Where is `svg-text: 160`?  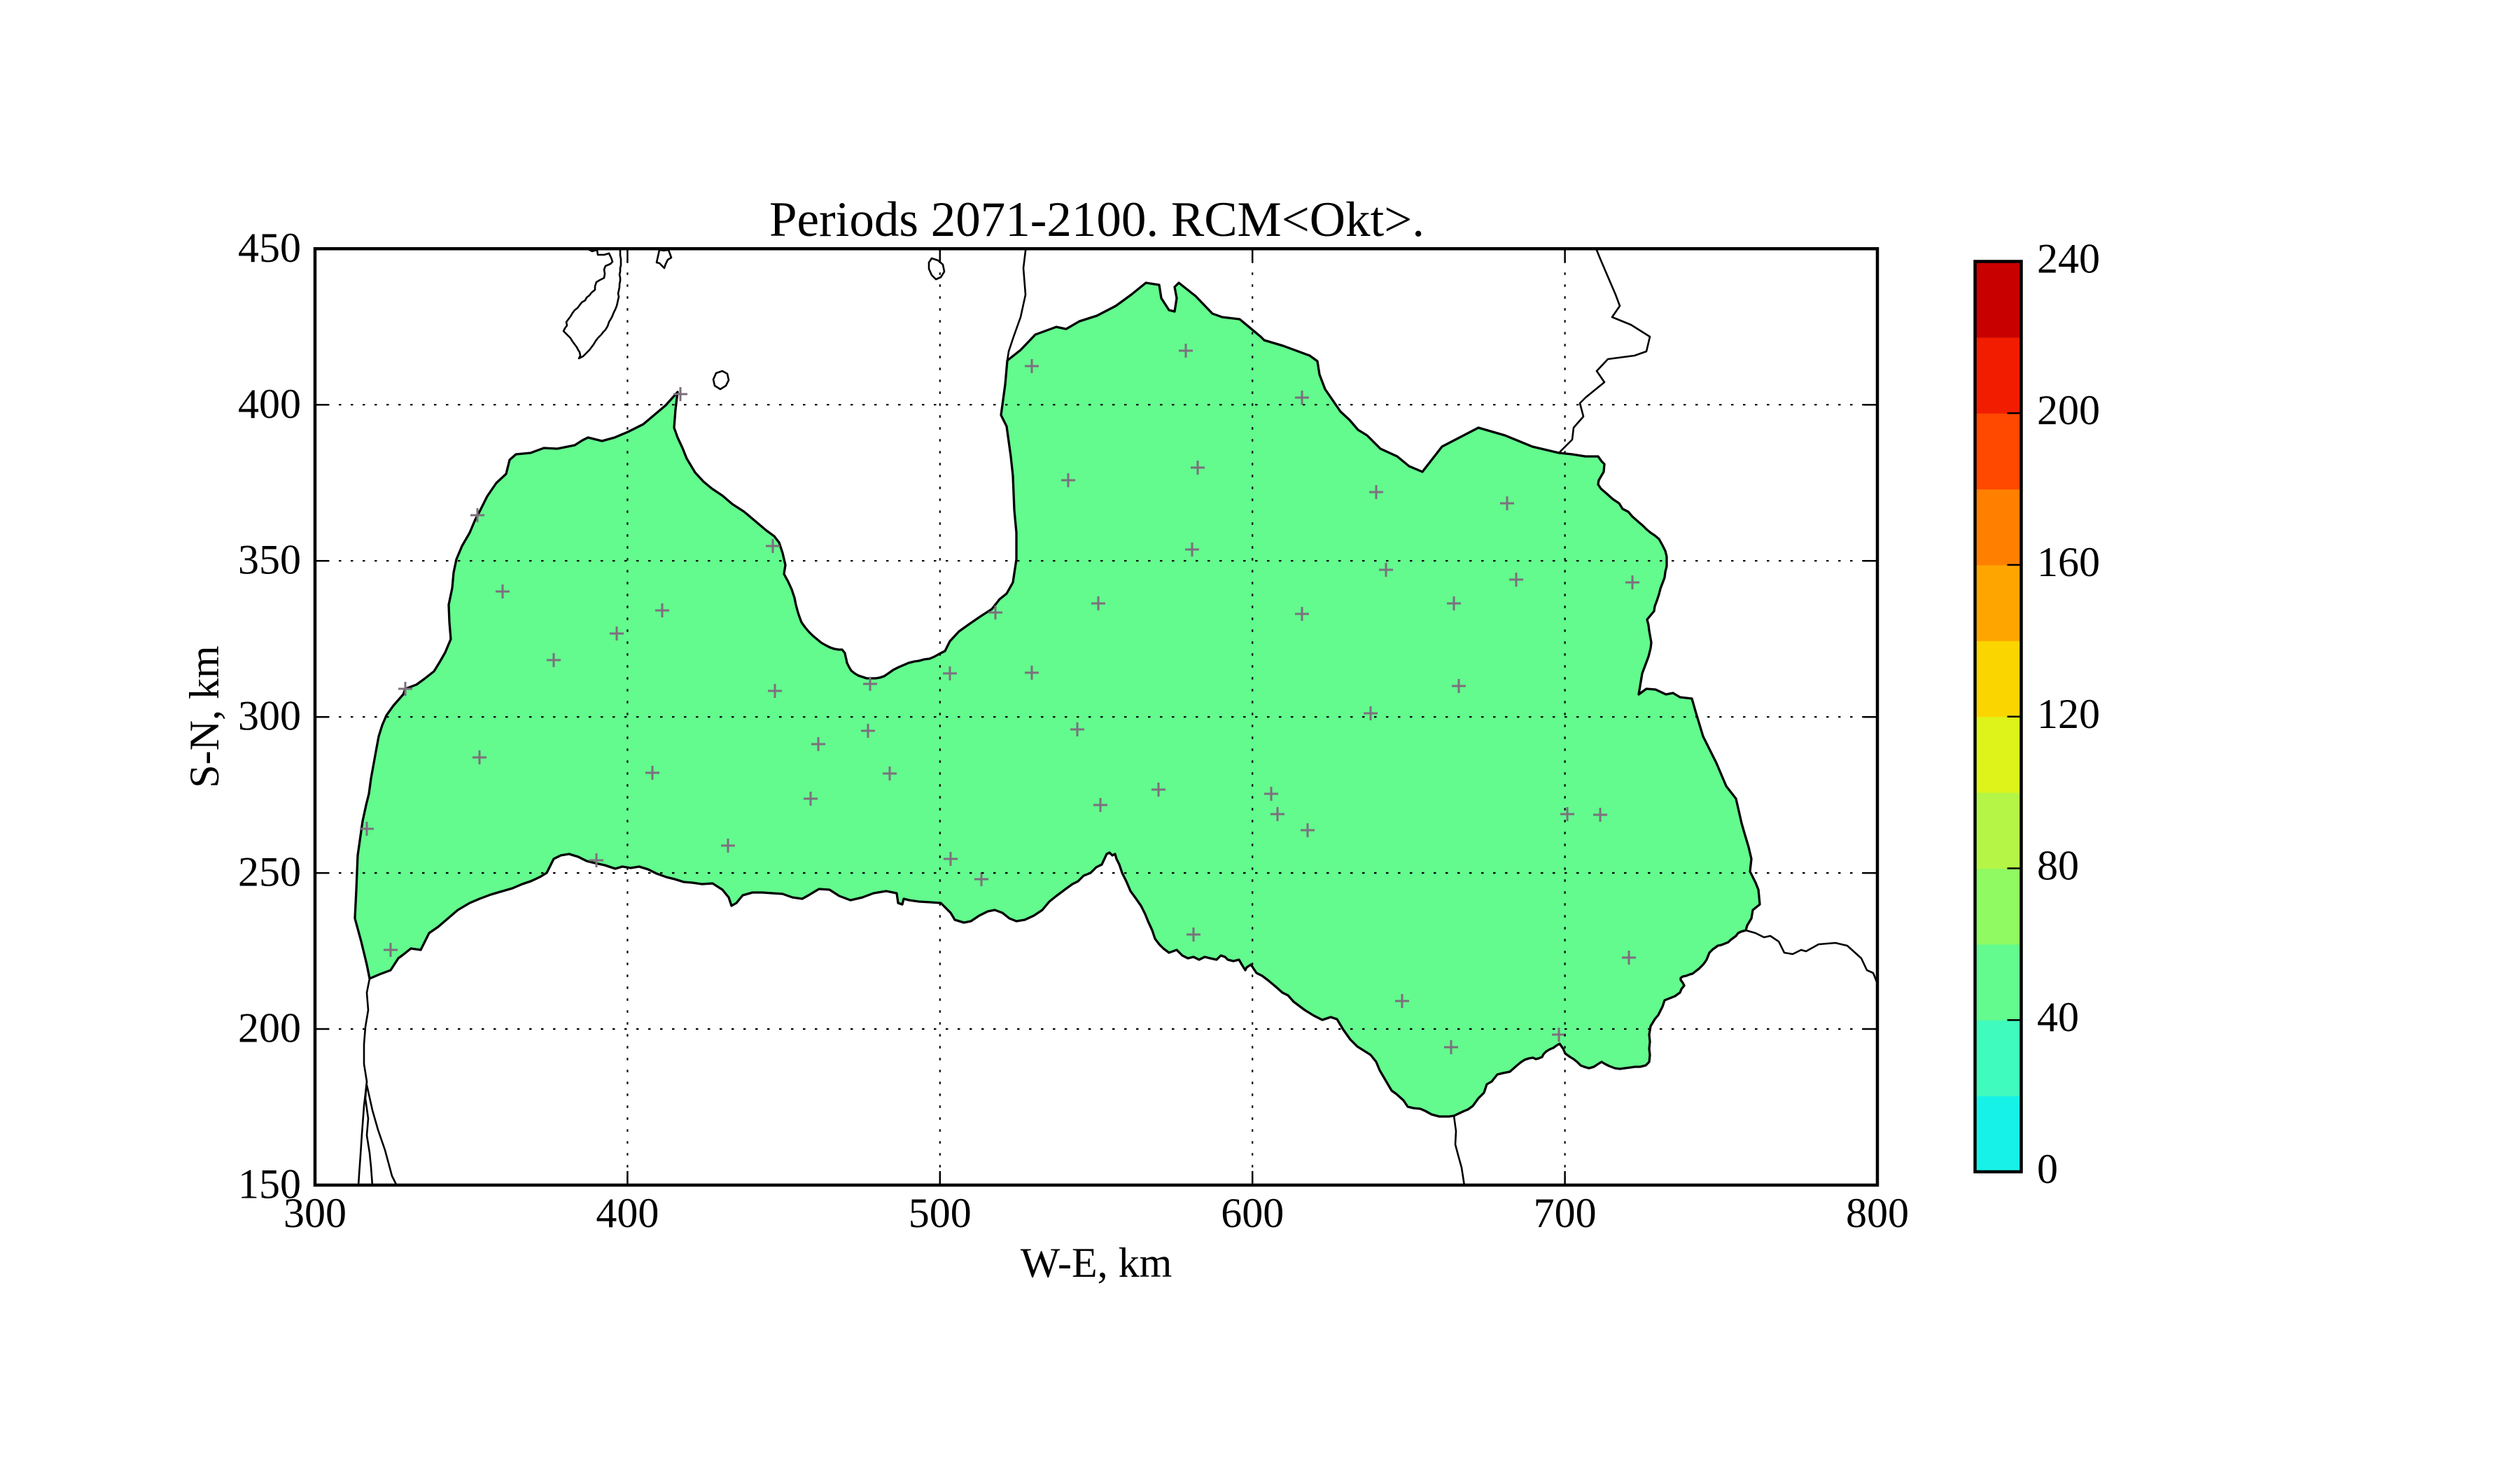 svg-text: 160 is located at coordinates (2068, 562).